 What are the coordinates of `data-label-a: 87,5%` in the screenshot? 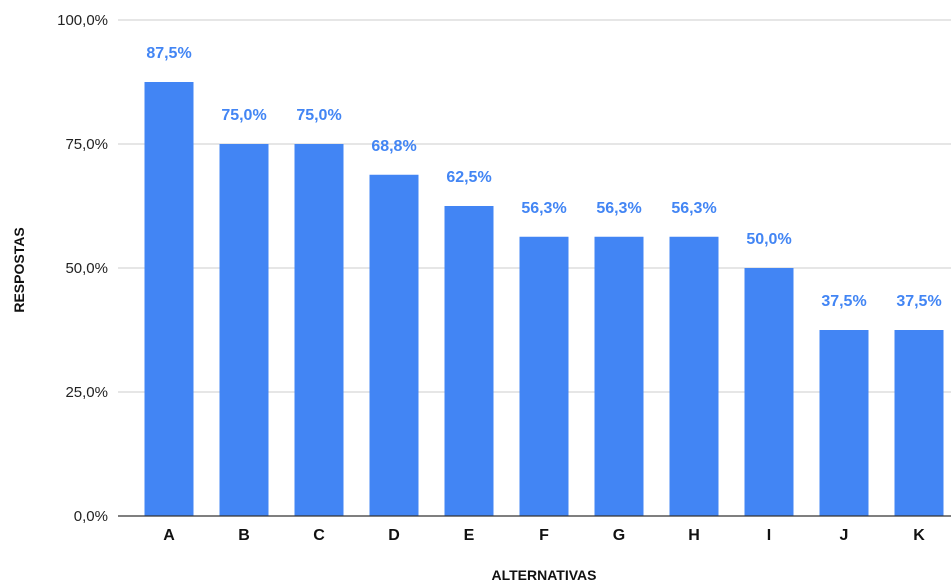 It's located at (168, 53).